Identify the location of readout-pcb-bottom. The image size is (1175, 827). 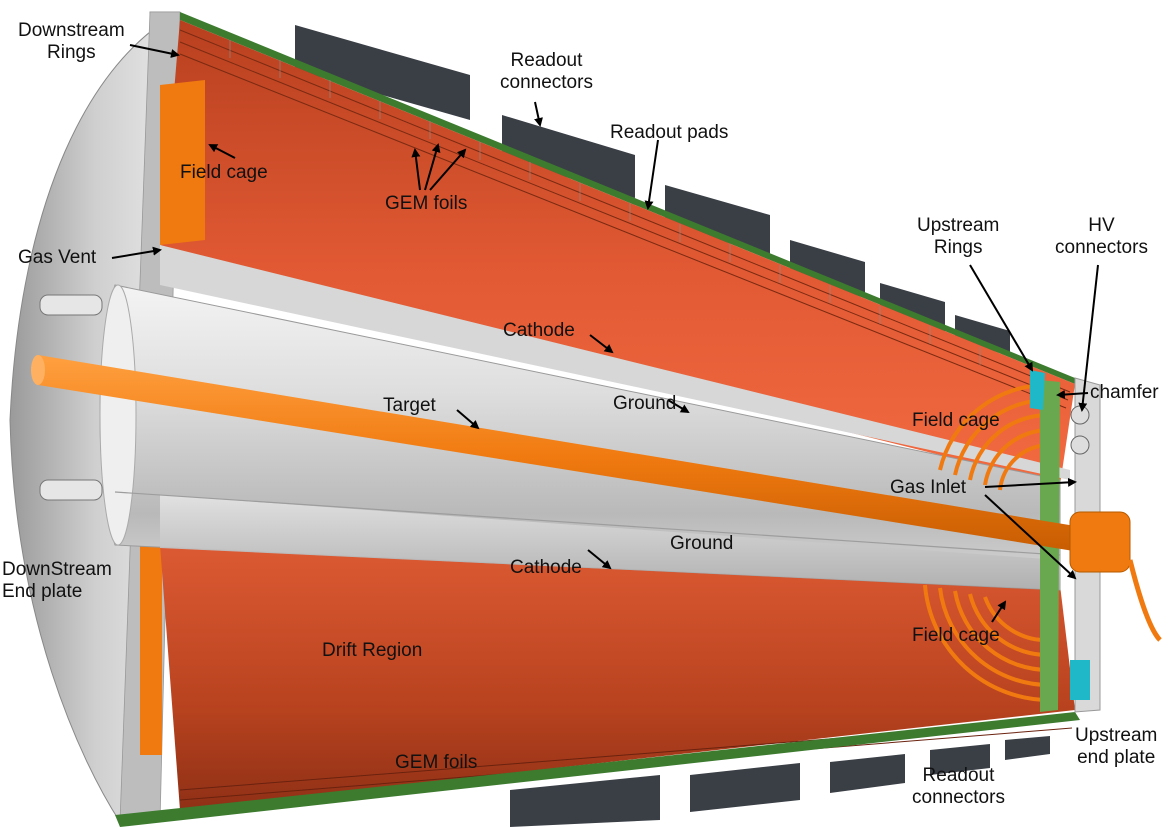
(597, 769).